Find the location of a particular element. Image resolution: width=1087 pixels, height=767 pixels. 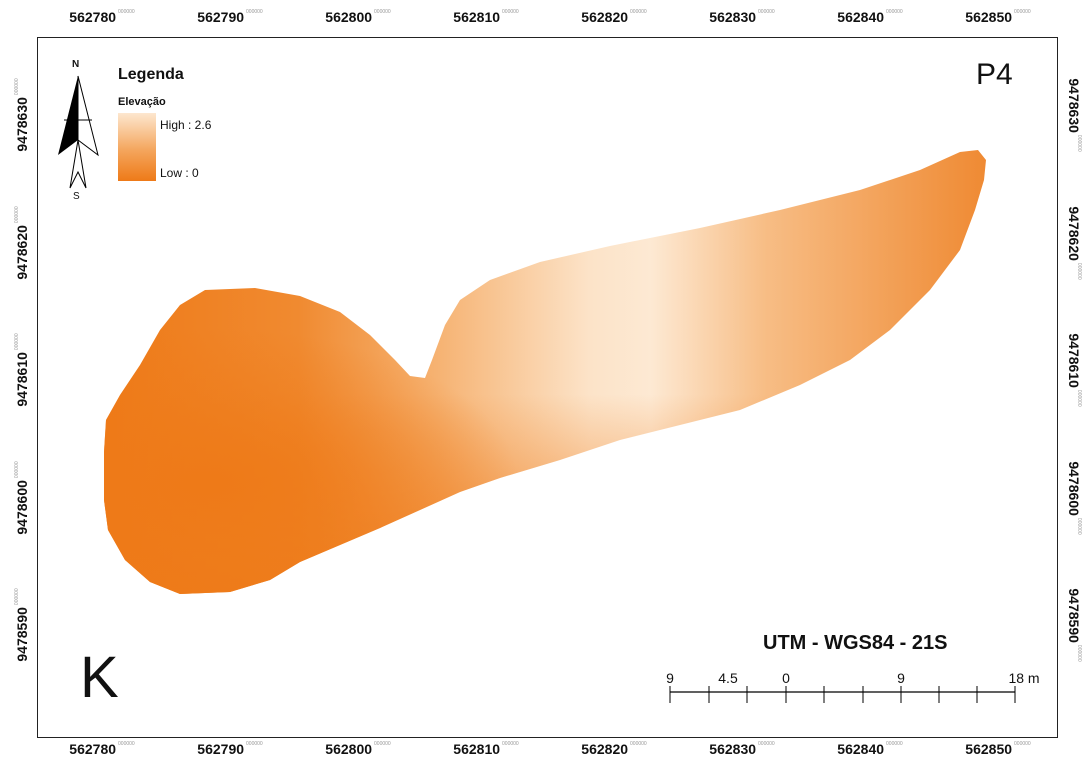

scale-label: 4.5 is located at coordinates (728, 678).